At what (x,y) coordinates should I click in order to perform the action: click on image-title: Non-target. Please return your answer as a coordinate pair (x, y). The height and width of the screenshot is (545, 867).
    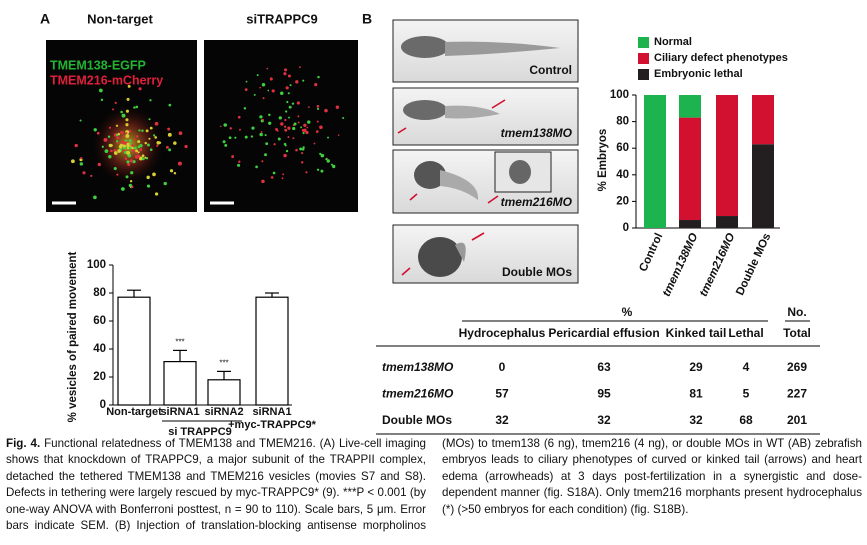
    Looking at the image, I should click on (120, 18).